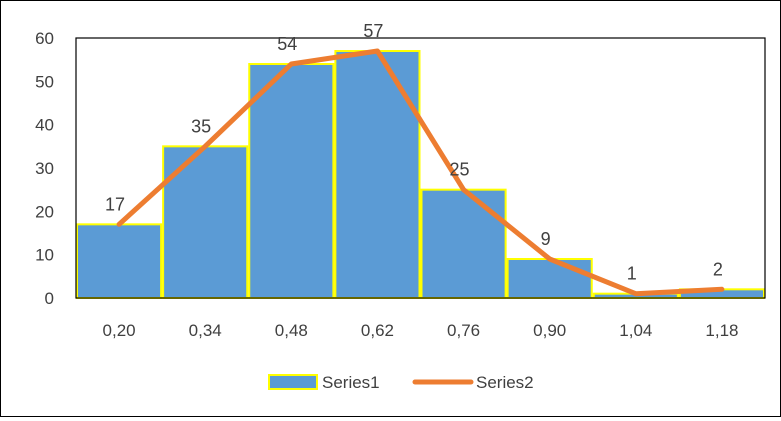 This screenshot has height=421, width=781. I want to click on y-tick-label: 60, so click(44, 38).